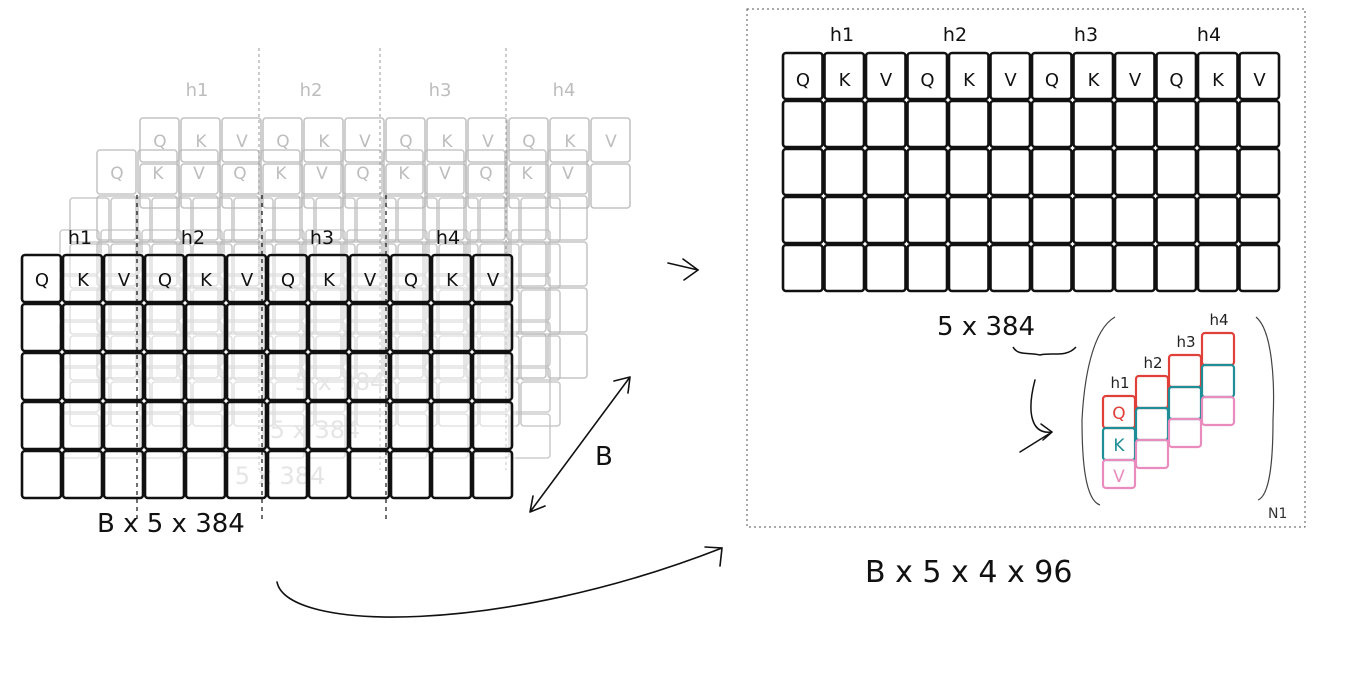  What do you see at coordinates (886, 80) in the screenshot?
I see `right-cell-label: V` at bounding box center [886, 80].